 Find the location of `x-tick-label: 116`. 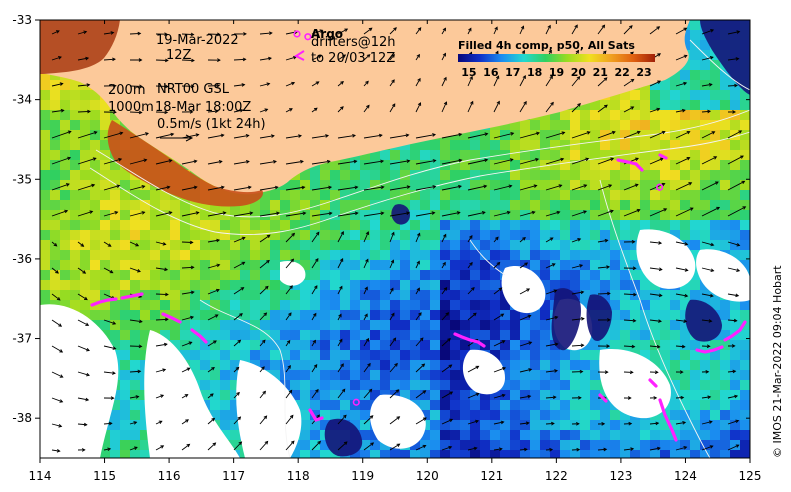

x-tick-label: 116 is located at coordinates (169, 476).